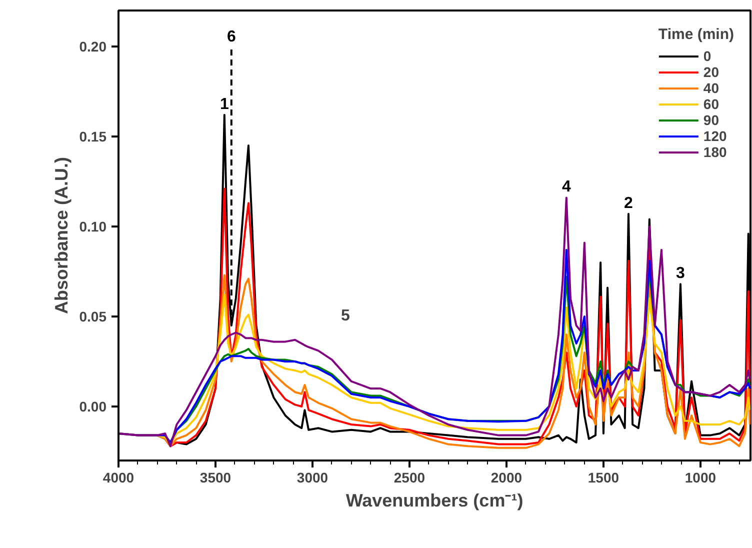 Image resolution: width=752 pixels, height=548 pixels. I want to click on legend-label: 0, so click(707, 56).